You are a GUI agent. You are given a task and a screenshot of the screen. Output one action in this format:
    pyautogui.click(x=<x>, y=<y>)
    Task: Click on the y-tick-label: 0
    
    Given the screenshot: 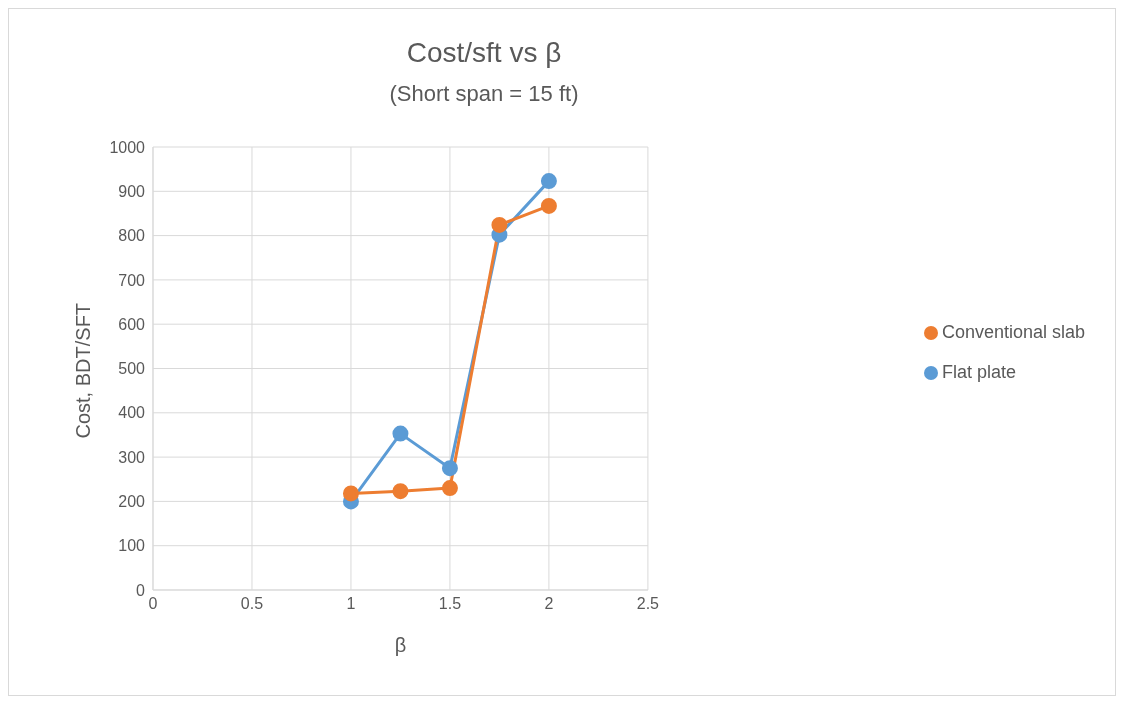 What is the action you would take?
    pyautogui.click(x=141, y=590)
    